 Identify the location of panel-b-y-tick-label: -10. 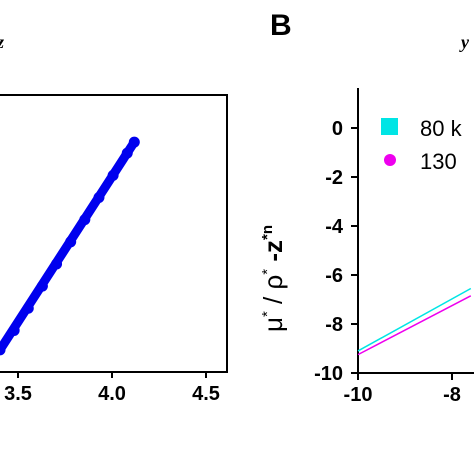
(328, 374).